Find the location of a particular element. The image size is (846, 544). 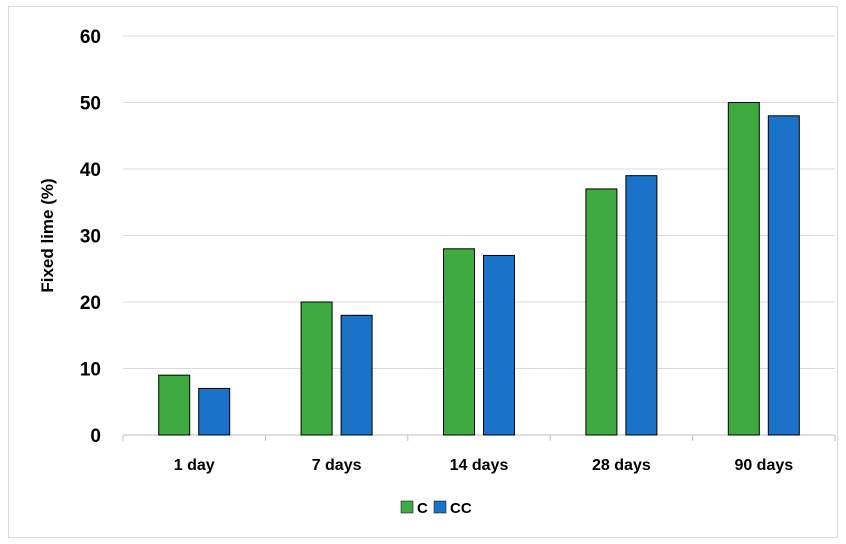

legend-label-c: C is located at coordinates (422, 508).